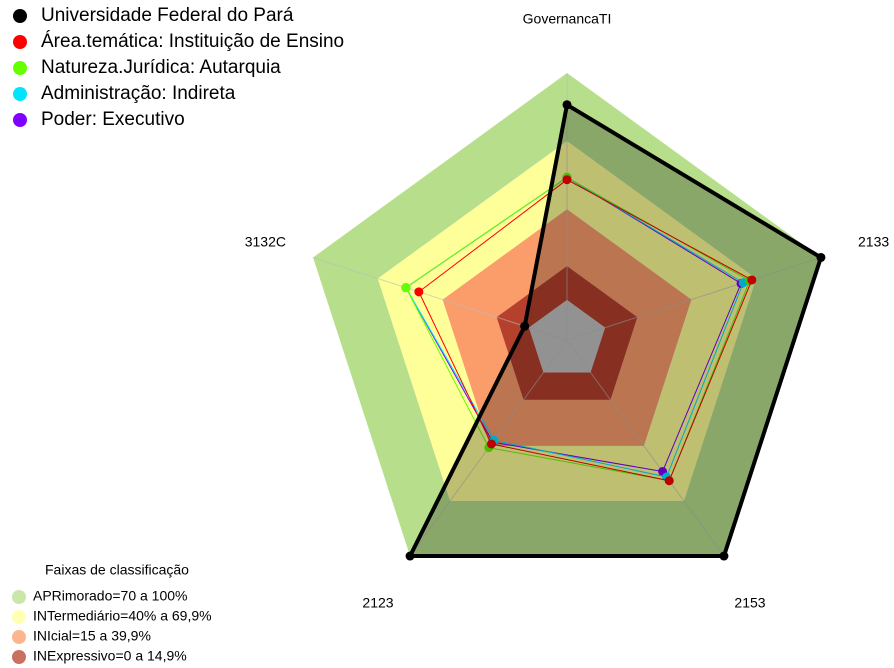  What do you see at coordinates (567, 19) in the screenshot?
I see `axis-label: GovernancaTI` at bounding box center [567, 19].